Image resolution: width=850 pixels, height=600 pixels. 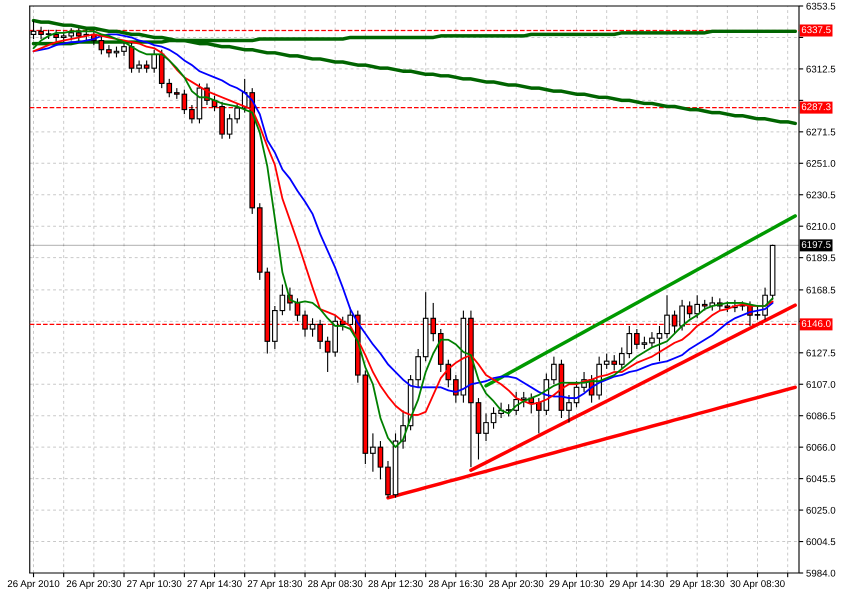 What do you see at coordinates (816, 244) in the screenshot?
I see `ref-line-label: 6197.5` at bounding box center [816, 244].